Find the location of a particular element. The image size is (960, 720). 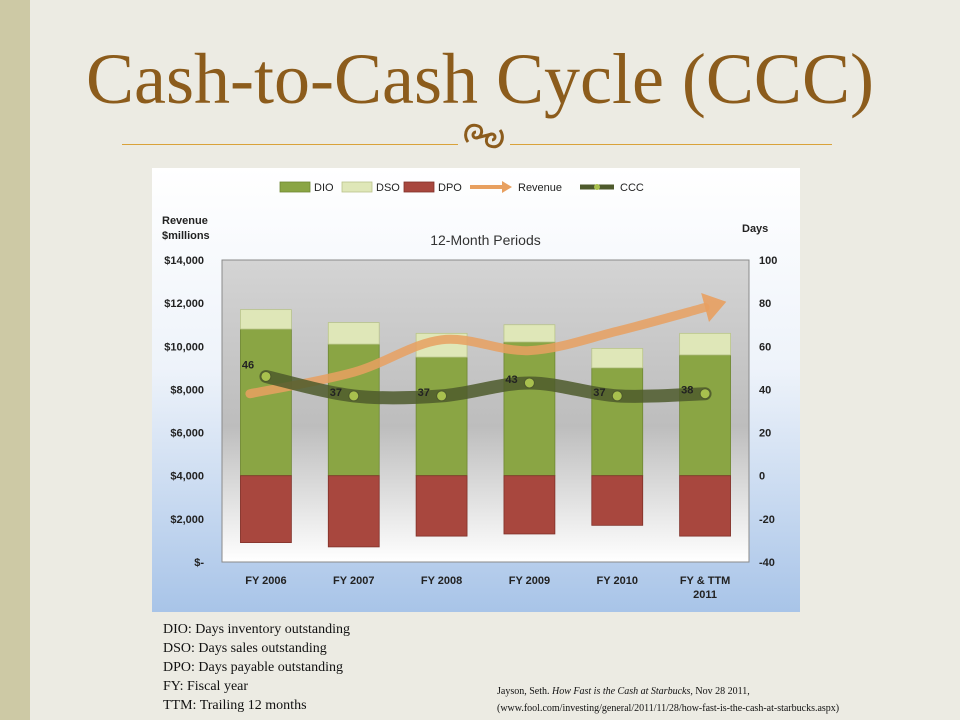

legend-label-ccc: CCC is located at coordinates (632, 188).